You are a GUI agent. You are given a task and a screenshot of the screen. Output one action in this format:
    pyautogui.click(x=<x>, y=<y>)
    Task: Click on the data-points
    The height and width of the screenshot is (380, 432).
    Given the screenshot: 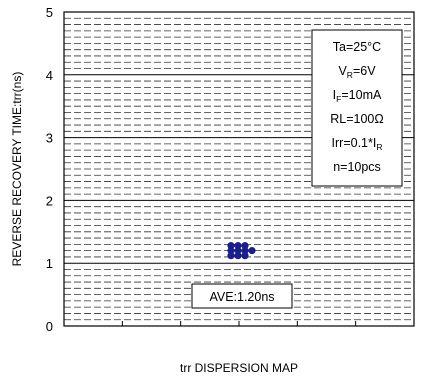 What is the action you would take?
    pyautogui.click(x=241, y=251)
    